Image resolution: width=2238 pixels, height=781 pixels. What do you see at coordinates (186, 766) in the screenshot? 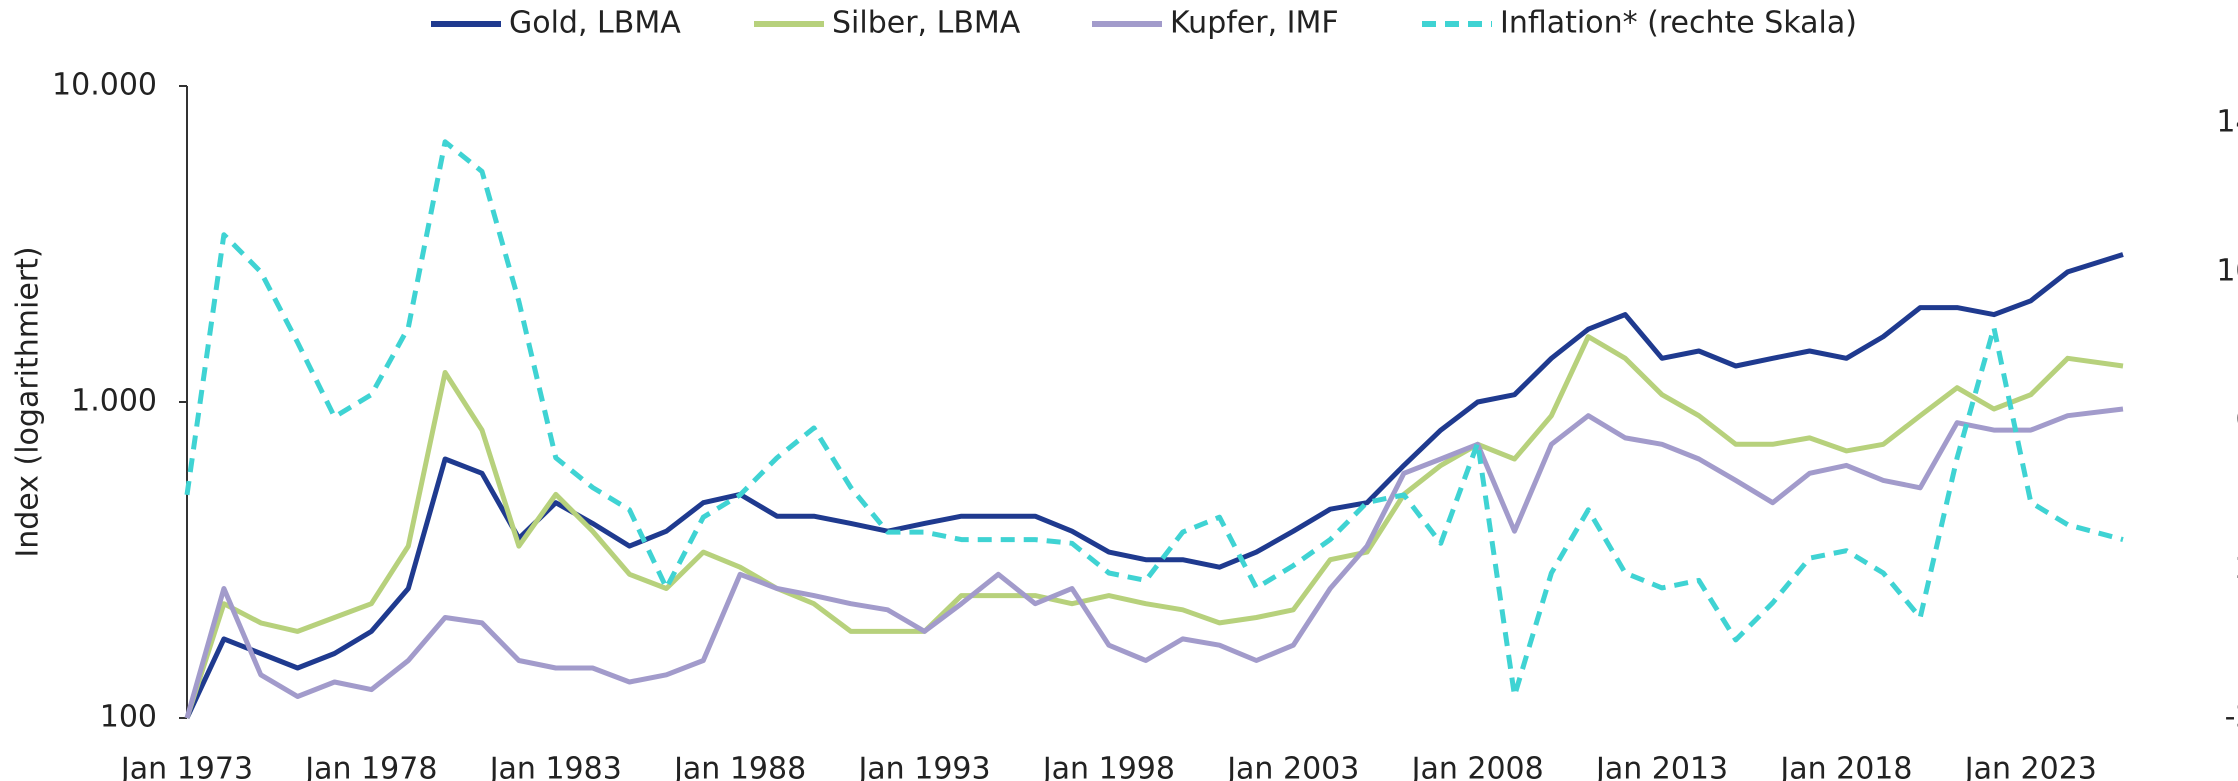
I see `x-tick-label: Jan 1973` at bounding box center [186, 766].